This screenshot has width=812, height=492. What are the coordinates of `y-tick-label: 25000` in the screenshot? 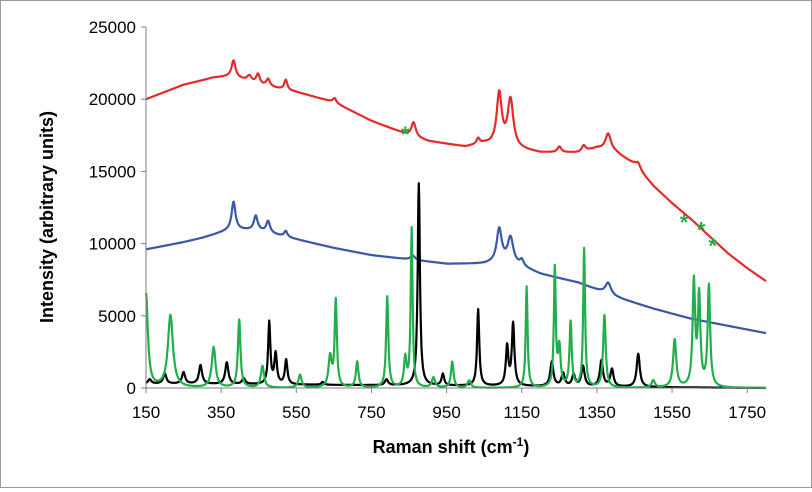 It's located at (112, 27).